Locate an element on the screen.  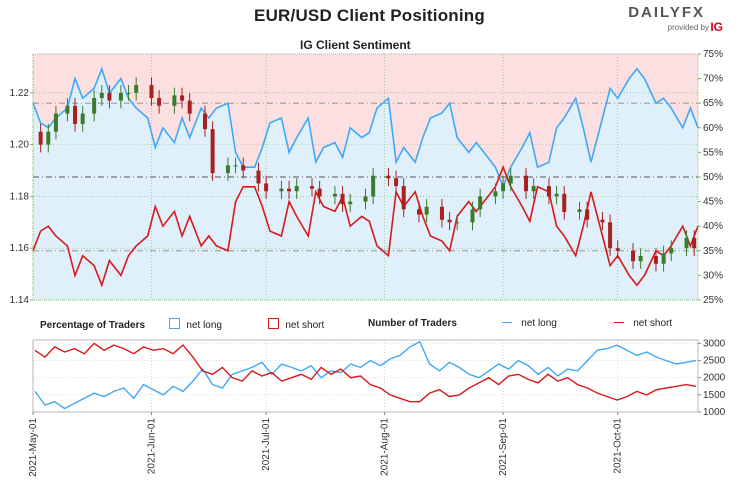
count-axis-label: 2500 is located at coordinates (714, 361).